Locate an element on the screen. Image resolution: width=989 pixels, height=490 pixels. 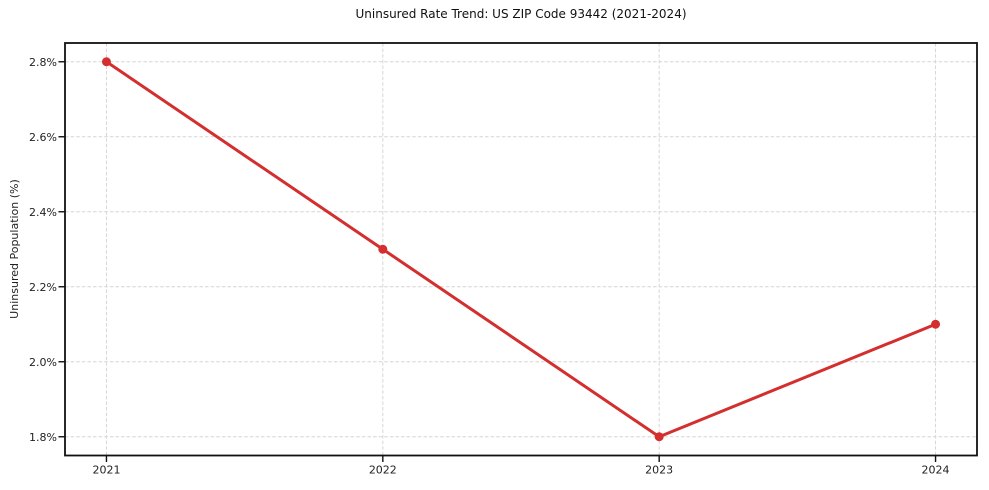
y-tick-label: 2.8% is located at coordinates (43, 62).